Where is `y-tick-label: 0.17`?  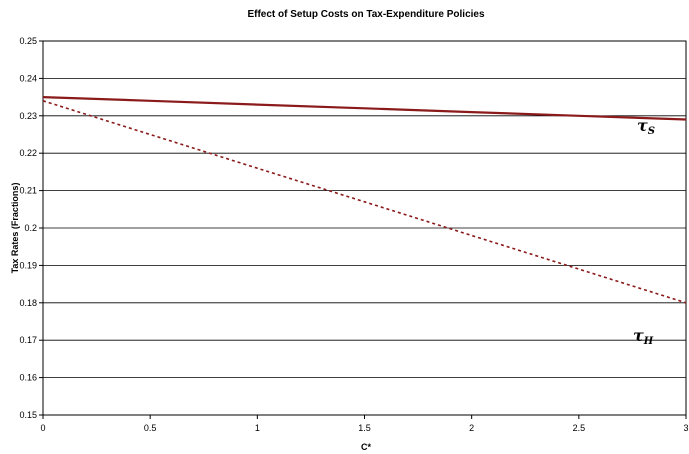 y-tick-label: 0.17 is located at coordinates (28, 340).